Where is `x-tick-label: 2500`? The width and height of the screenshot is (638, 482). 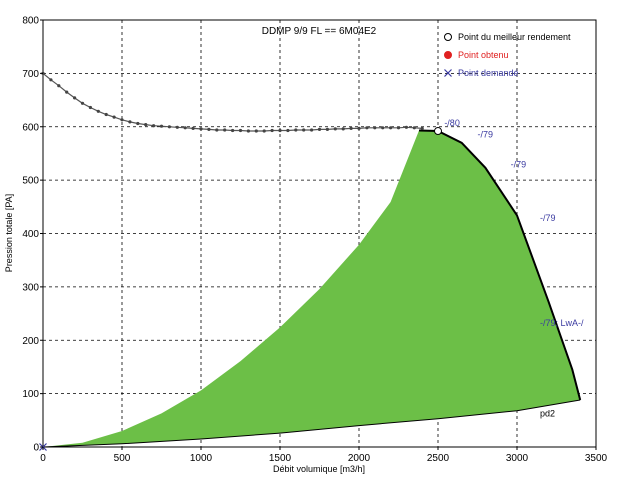 x-tick-label: 2500 is located at coordinates (438, 458).